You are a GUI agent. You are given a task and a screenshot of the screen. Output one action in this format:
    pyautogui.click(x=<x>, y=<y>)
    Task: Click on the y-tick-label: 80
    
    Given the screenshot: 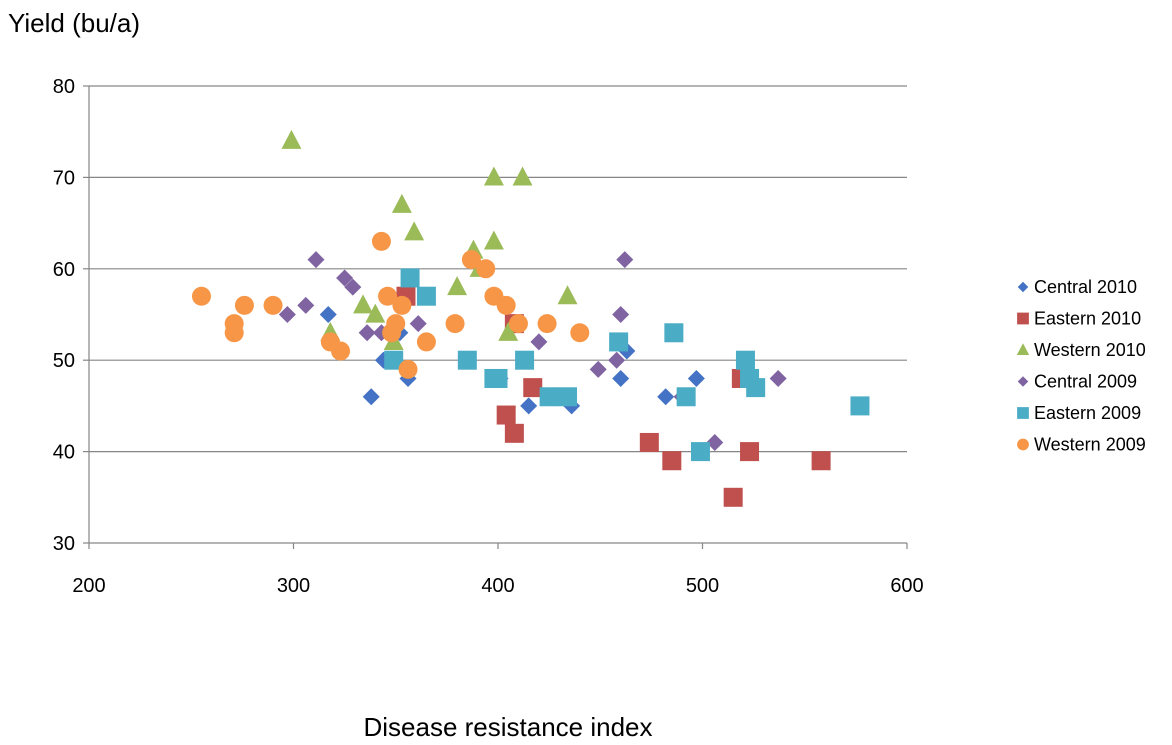 What is the action you would take?
    pyautogui.click(x=64, y=87)
    